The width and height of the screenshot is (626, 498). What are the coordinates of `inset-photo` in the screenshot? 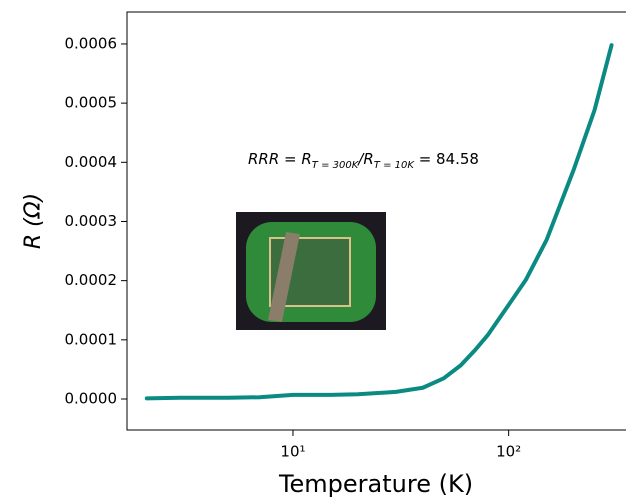 It's located at (311, 271).